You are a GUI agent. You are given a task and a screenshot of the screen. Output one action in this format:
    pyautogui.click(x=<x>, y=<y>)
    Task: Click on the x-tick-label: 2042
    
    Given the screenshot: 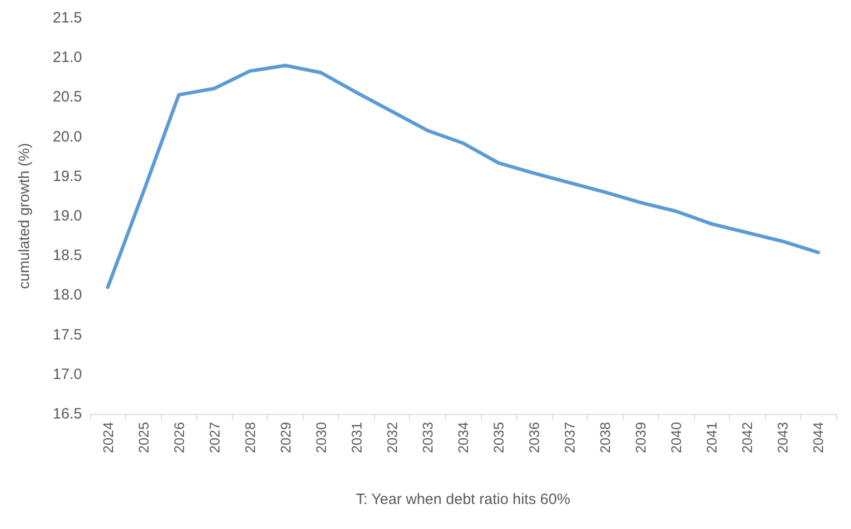 What is the action you would take?
    pyautogui.click(x=747, y=438)
    